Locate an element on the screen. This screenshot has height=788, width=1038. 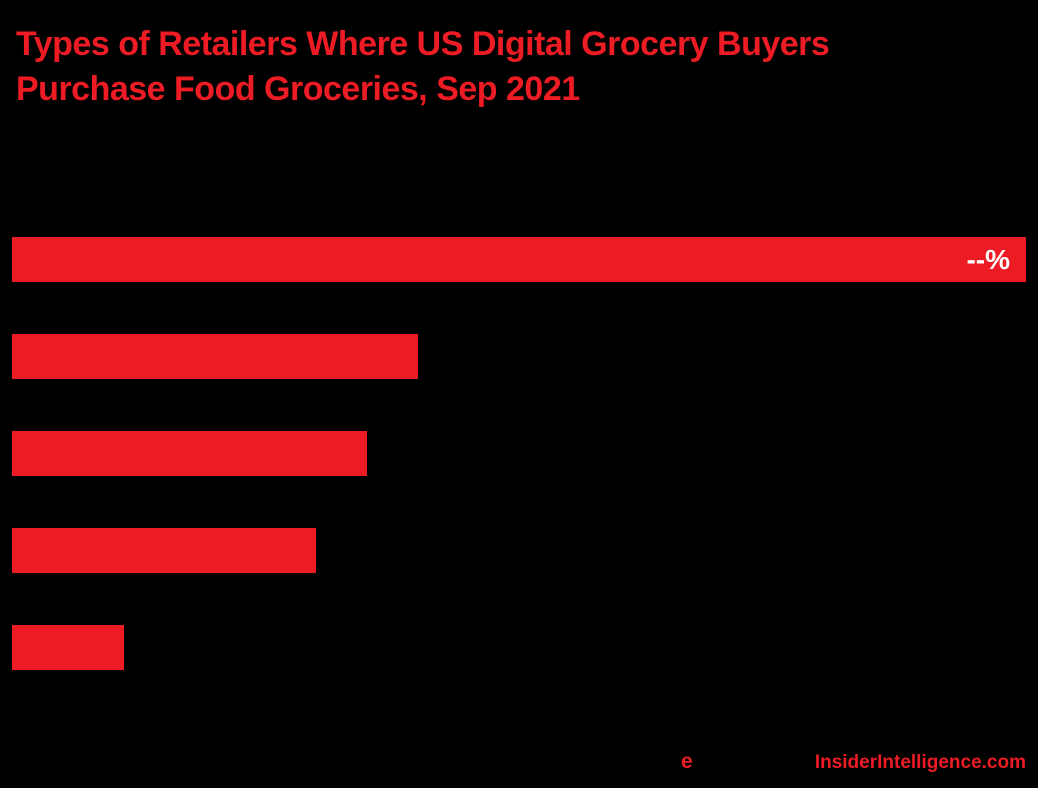
footer: e InsiderIntelligence.com is located at coordinates (513, 763).